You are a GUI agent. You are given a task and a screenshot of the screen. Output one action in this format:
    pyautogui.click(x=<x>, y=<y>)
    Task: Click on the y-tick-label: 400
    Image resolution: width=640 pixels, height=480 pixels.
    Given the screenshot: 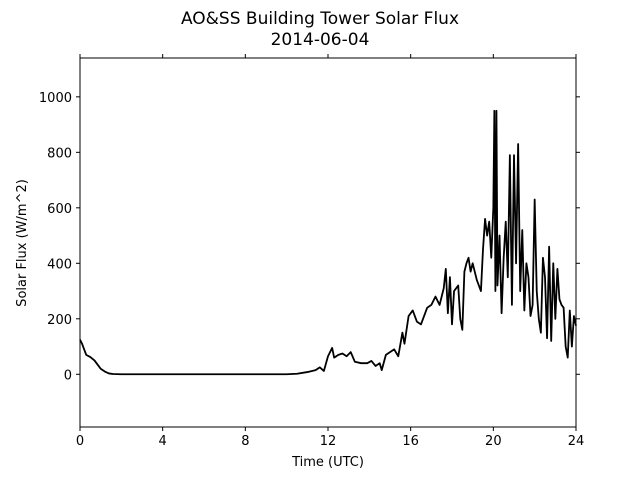 What is the action you would take?
    pyautogui.click(x=59, y=264)
    